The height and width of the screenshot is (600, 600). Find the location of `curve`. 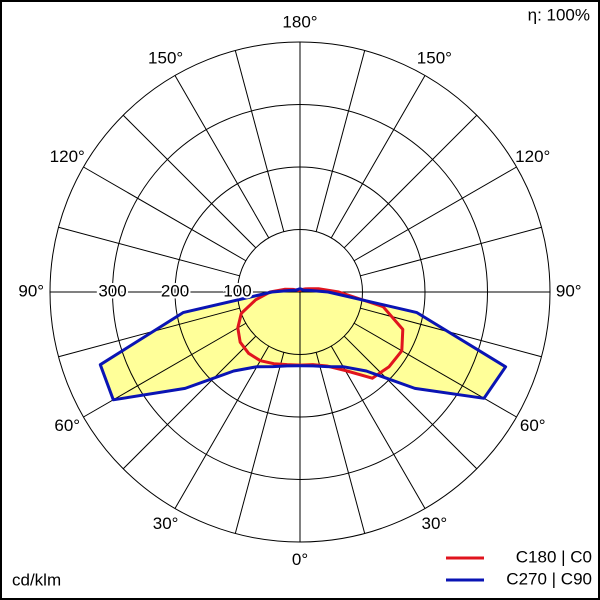

curve is located at coordinates (303, 344).